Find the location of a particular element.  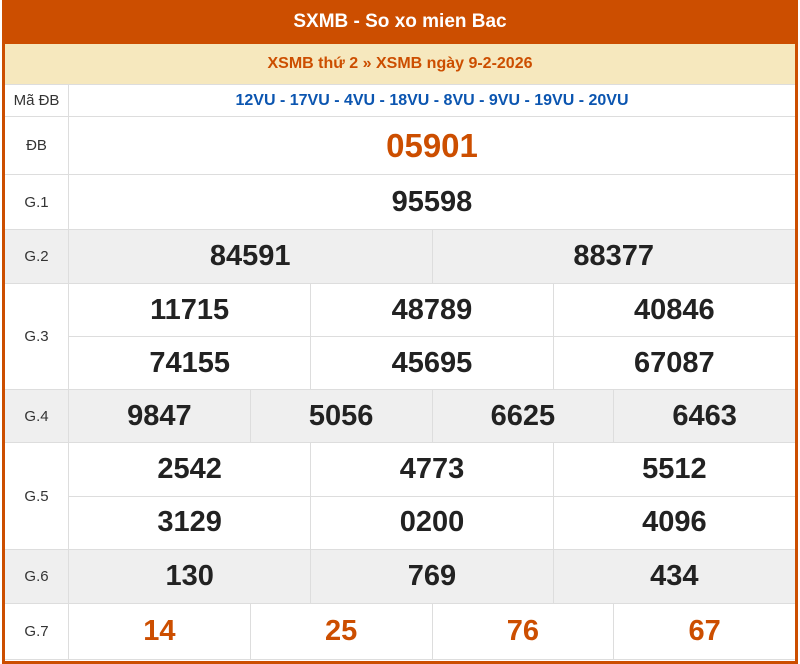

ma-db-label: Mã ĐB is located at coordinates (37, 100).